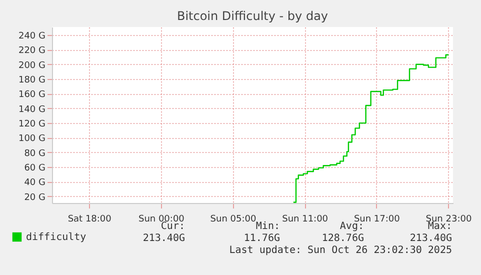 The width and height of the screenshot is (481, 275). Describe the element at coordinates (32, 139) in the screenshot. I see `y-tick-label: 100 G` at that location.